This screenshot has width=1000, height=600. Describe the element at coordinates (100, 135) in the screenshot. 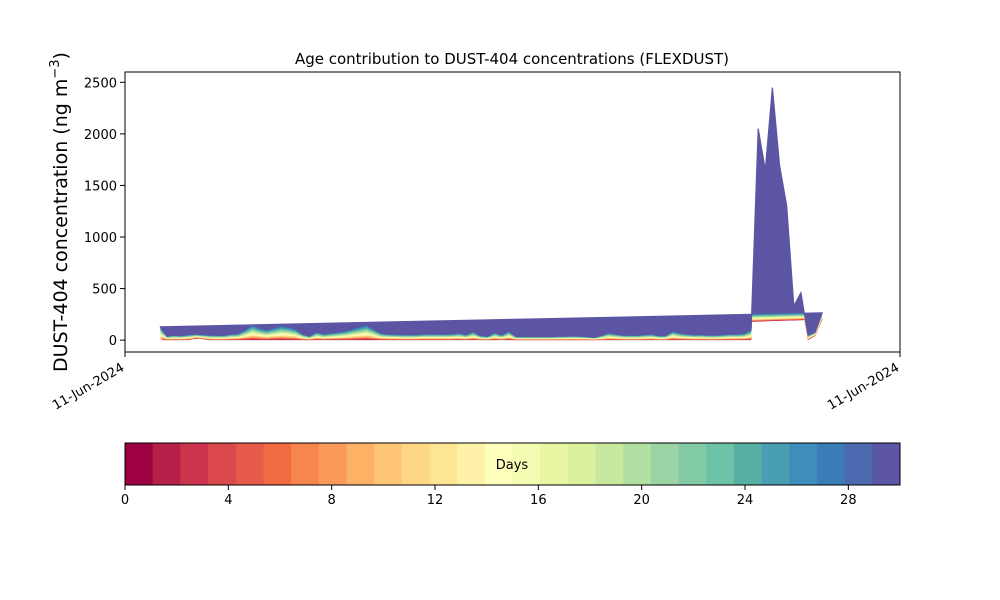

I see `y-tick-label: 2000` at that location.